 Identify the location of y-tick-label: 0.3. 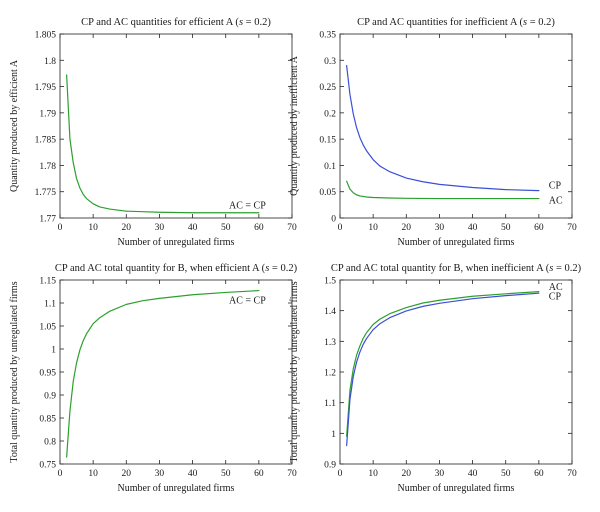
(330, 62).